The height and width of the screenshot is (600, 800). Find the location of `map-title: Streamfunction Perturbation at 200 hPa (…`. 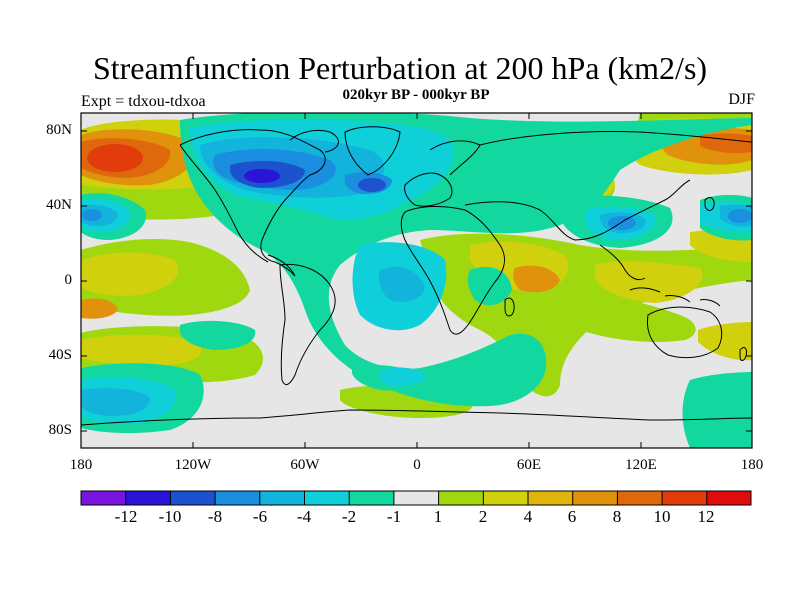

map-title: Streamfunction Perturbation at 200 hPa (… is located at coordinates (400, 68).